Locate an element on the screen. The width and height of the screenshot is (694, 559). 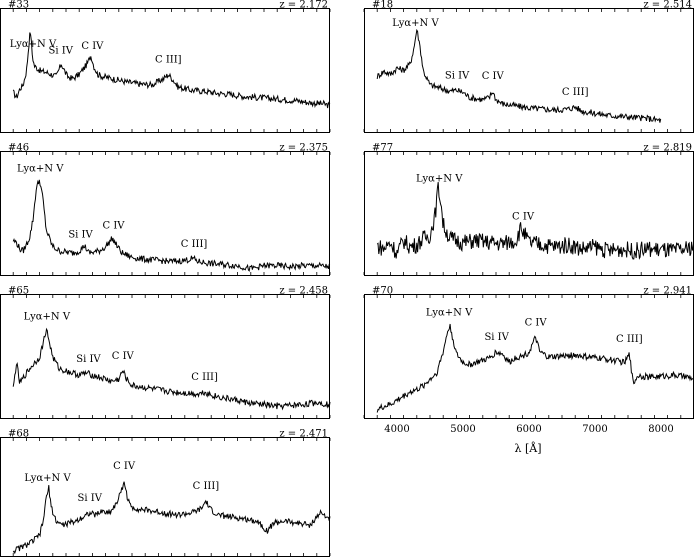
spectrum-panel: #68 z = 2.471 Lyα+N V Si IV C IV C III] is located at coordinates (165, 493).